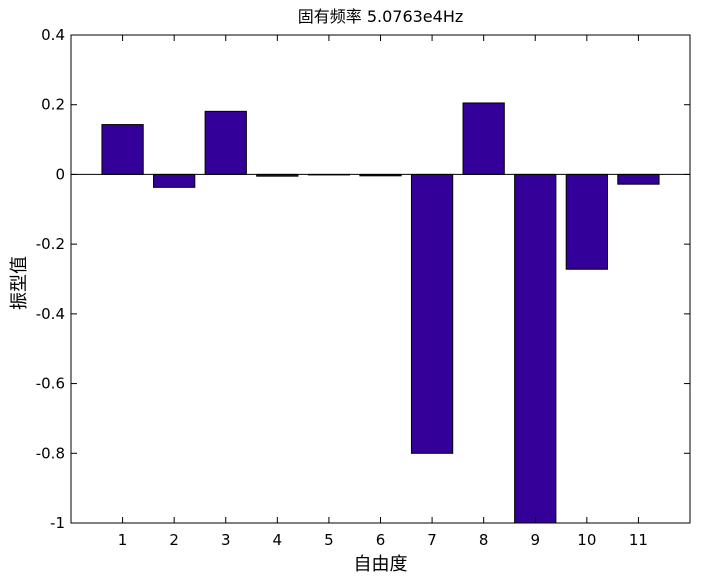 Image resolution: width=702 pixels, height=588 pixels. What do you see at coordinates (380, 564) in the screenshot?
I see `x-axis-label: 自由度` at bounding box center [380, 564].